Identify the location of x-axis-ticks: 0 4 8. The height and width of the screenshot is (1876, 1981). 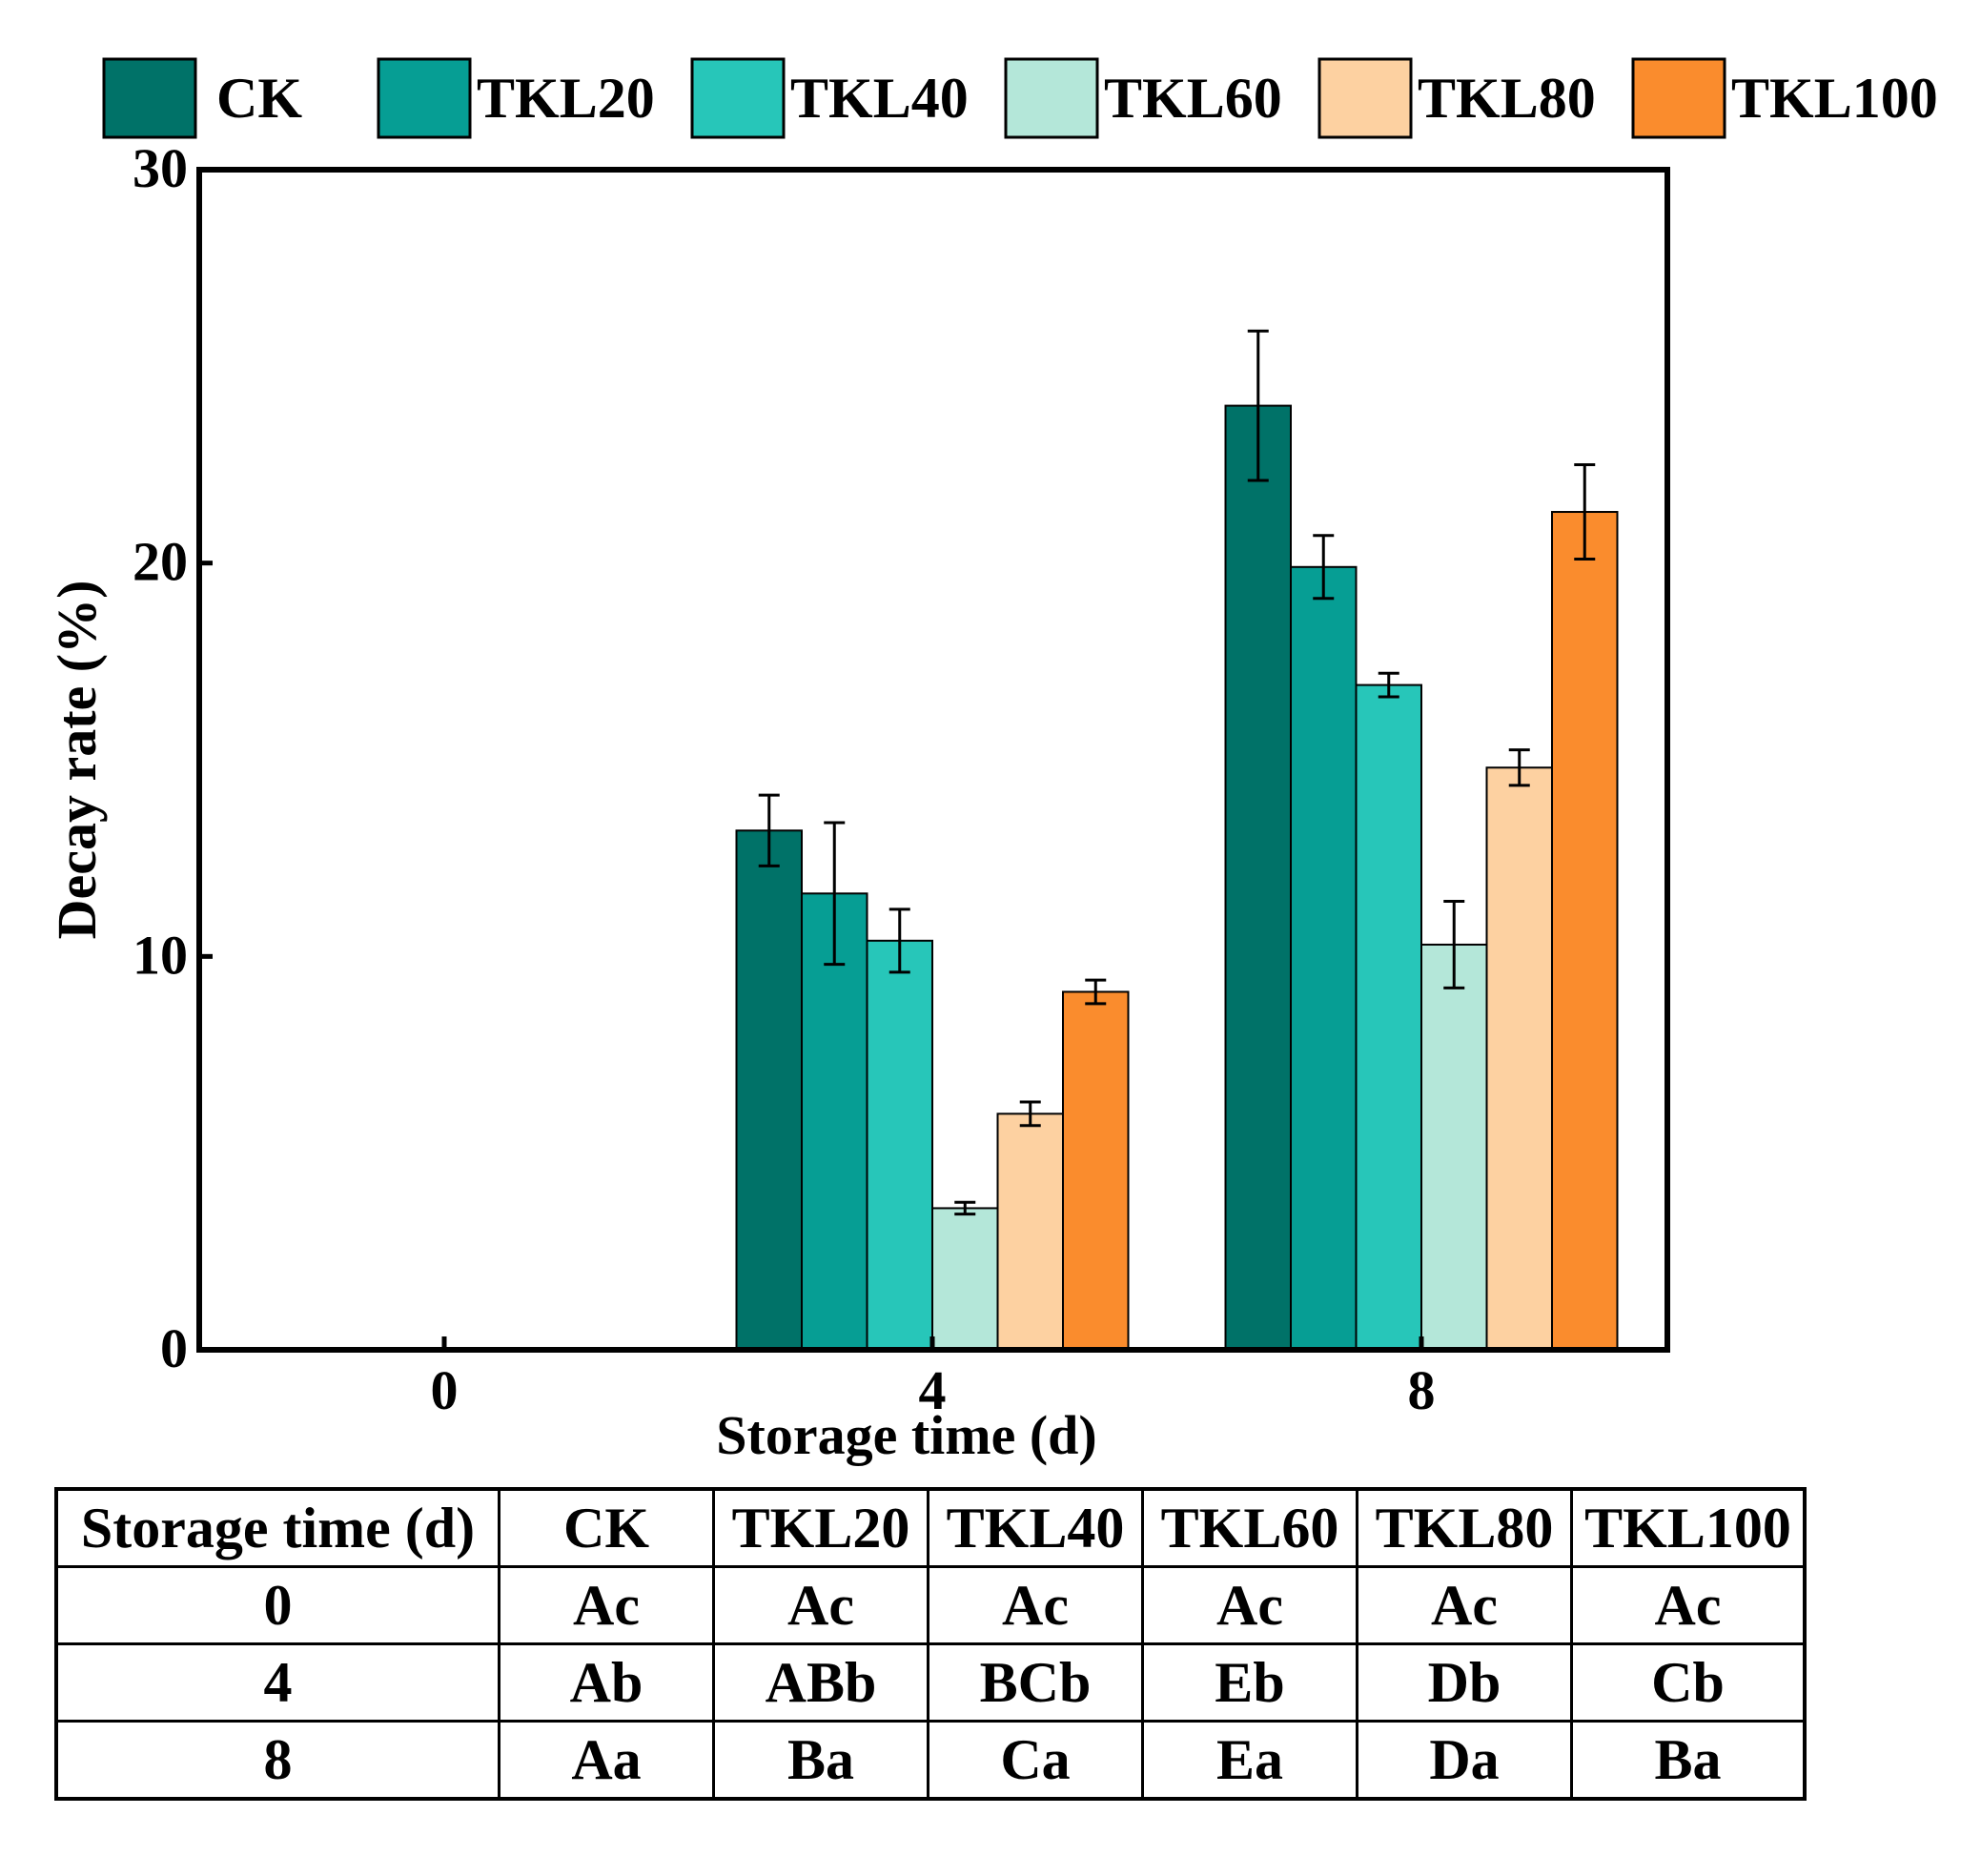
(933, 1378).